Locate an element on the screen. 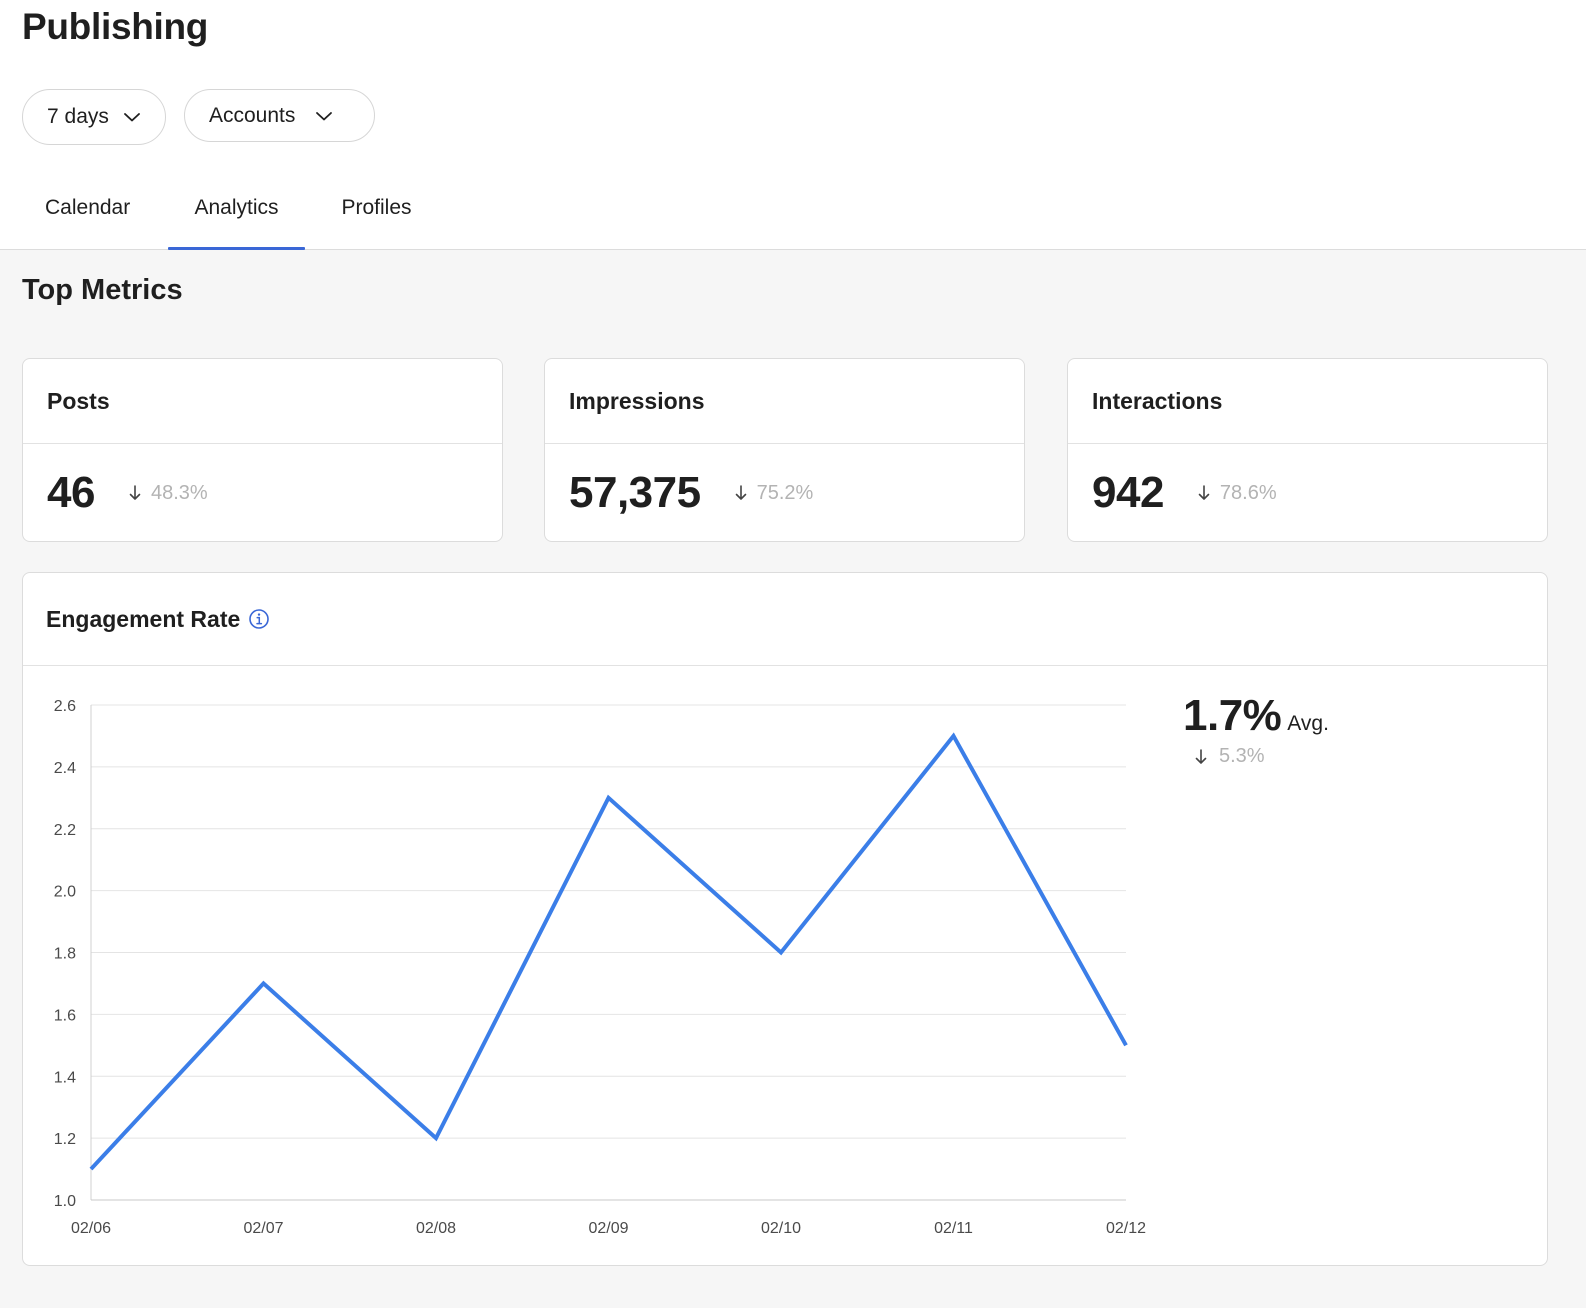 The image size is (1586, 1308). y-tick-label: 1.0 is located at coordinates (65, 1201).